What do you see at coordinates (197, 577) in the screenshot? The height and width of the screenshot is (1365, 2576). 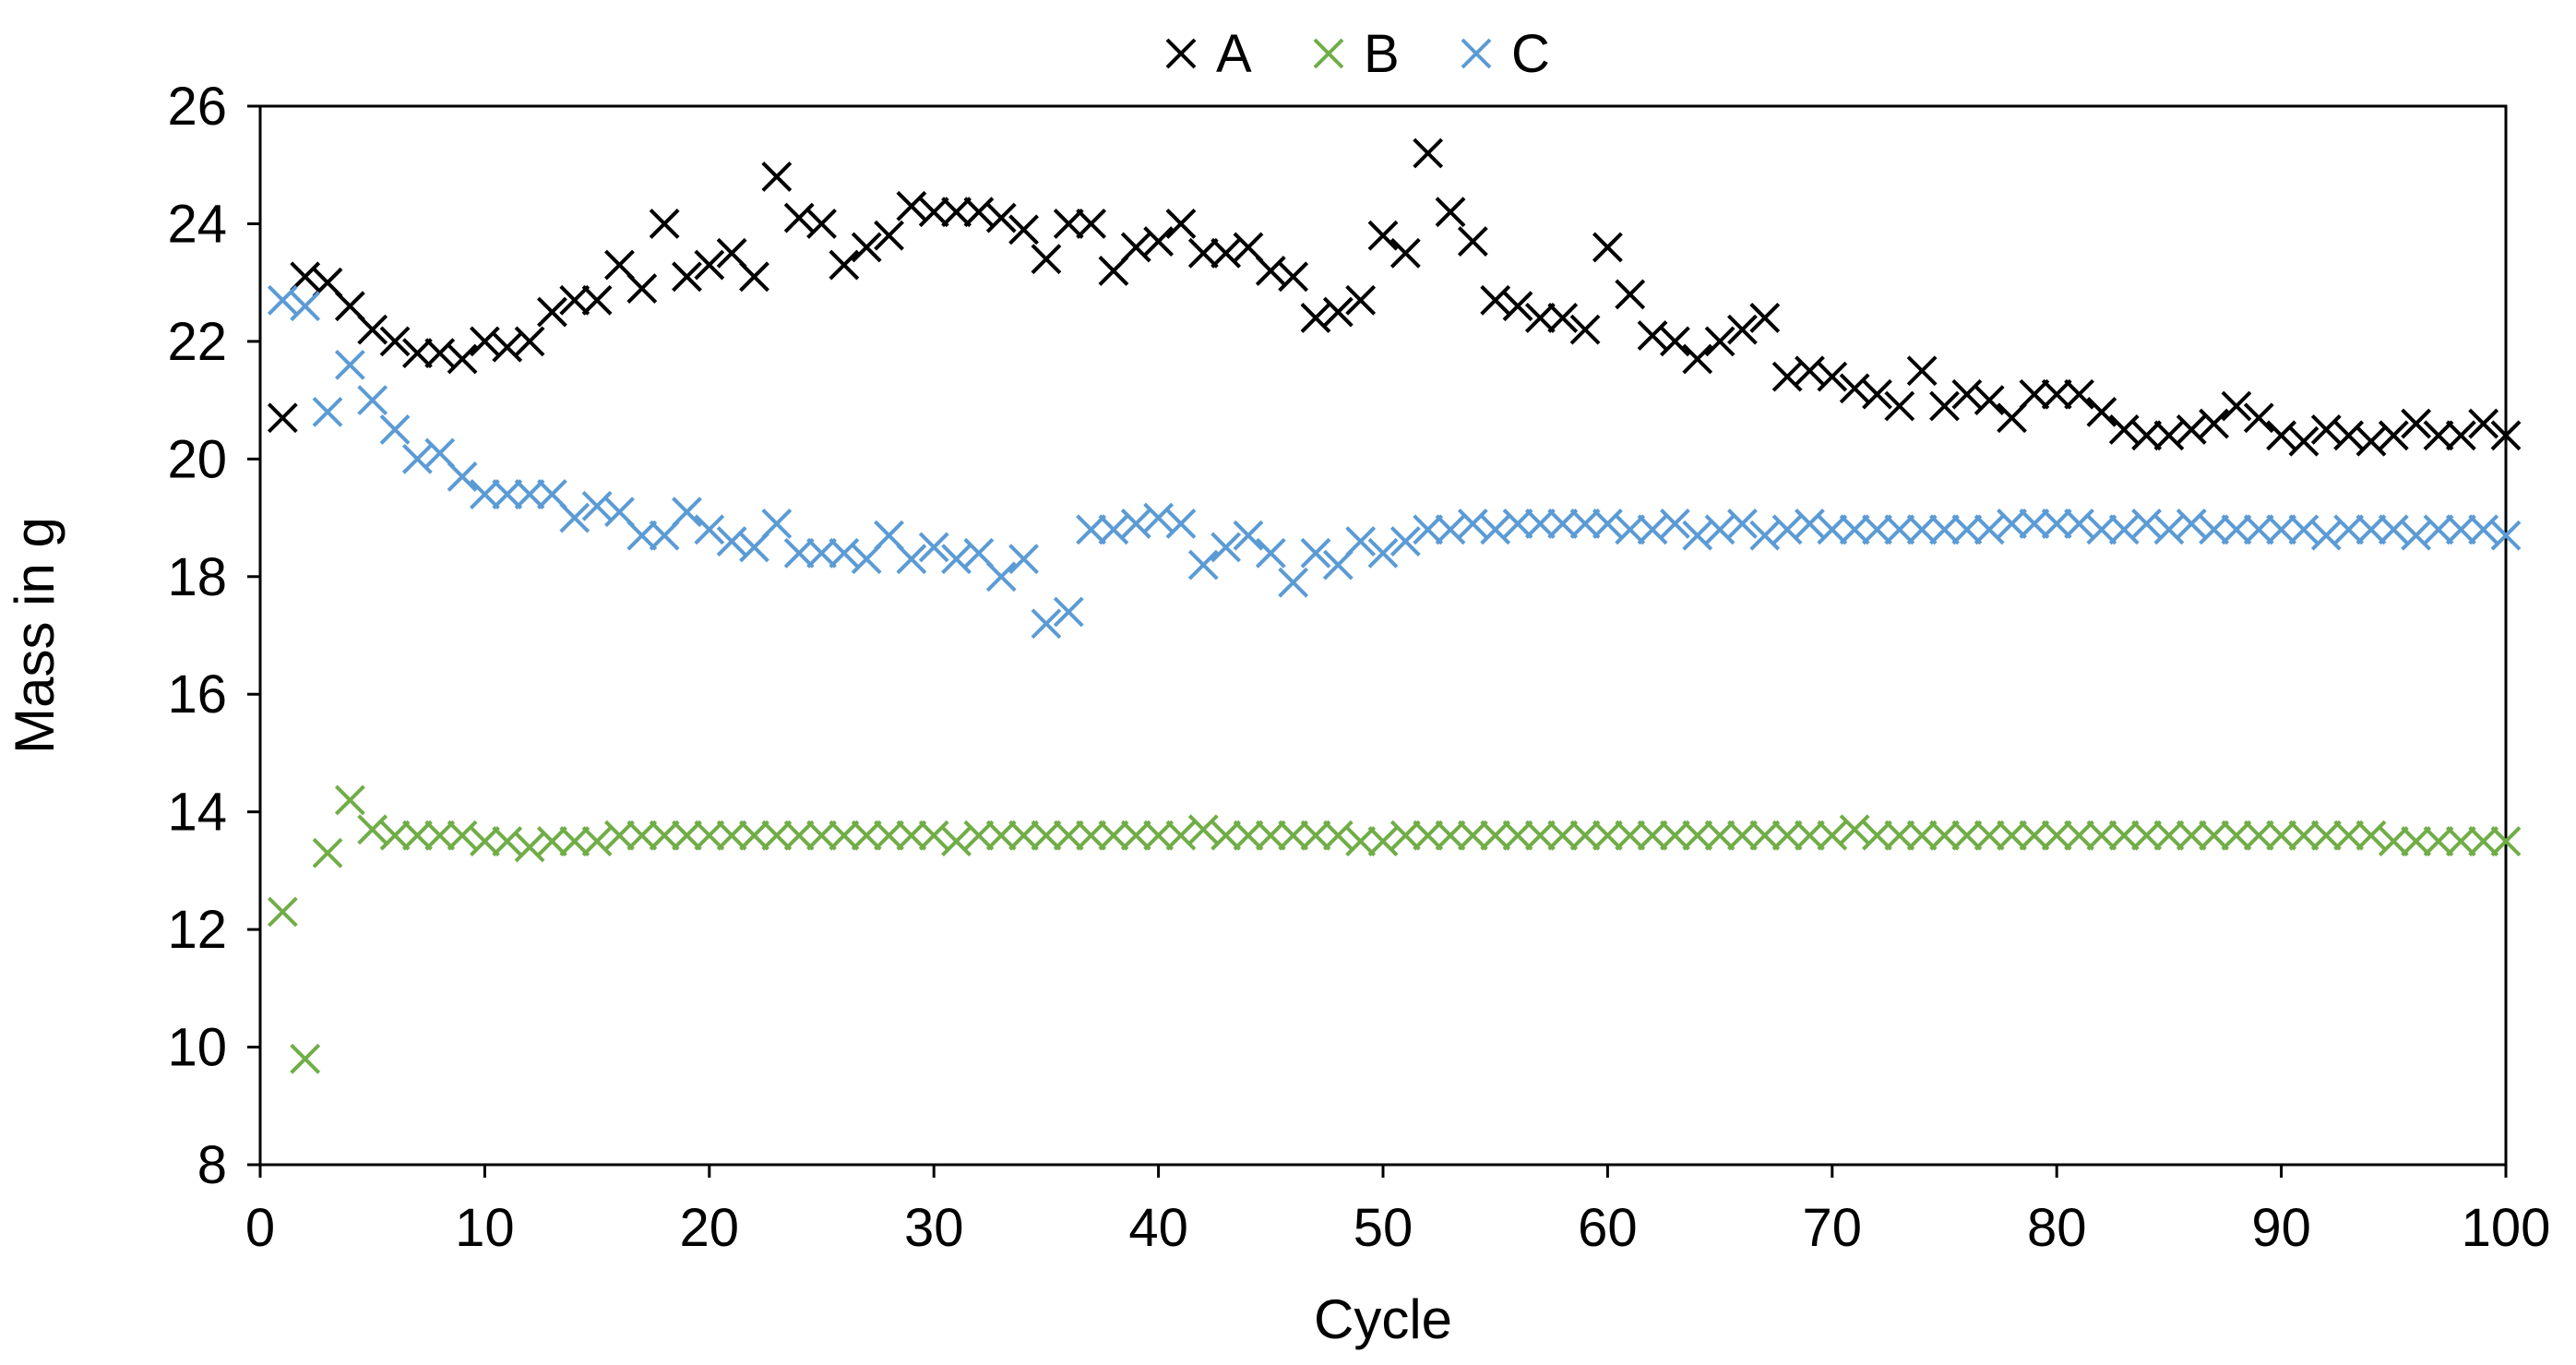 I see `y-tick-label: 18` at bounding box center [197, 577].